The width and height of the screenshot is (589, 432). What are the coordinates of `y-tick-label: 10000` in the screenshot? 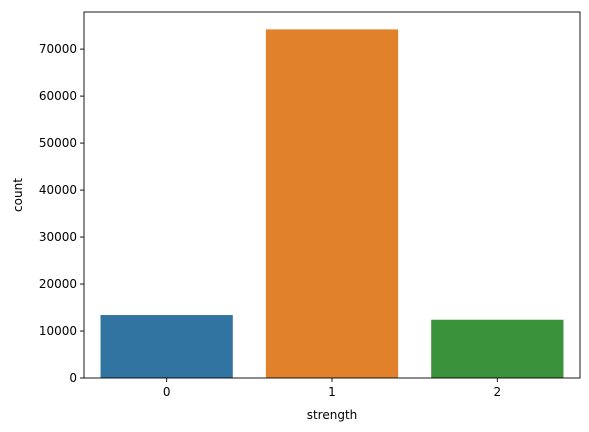 It's located at (58, 331).